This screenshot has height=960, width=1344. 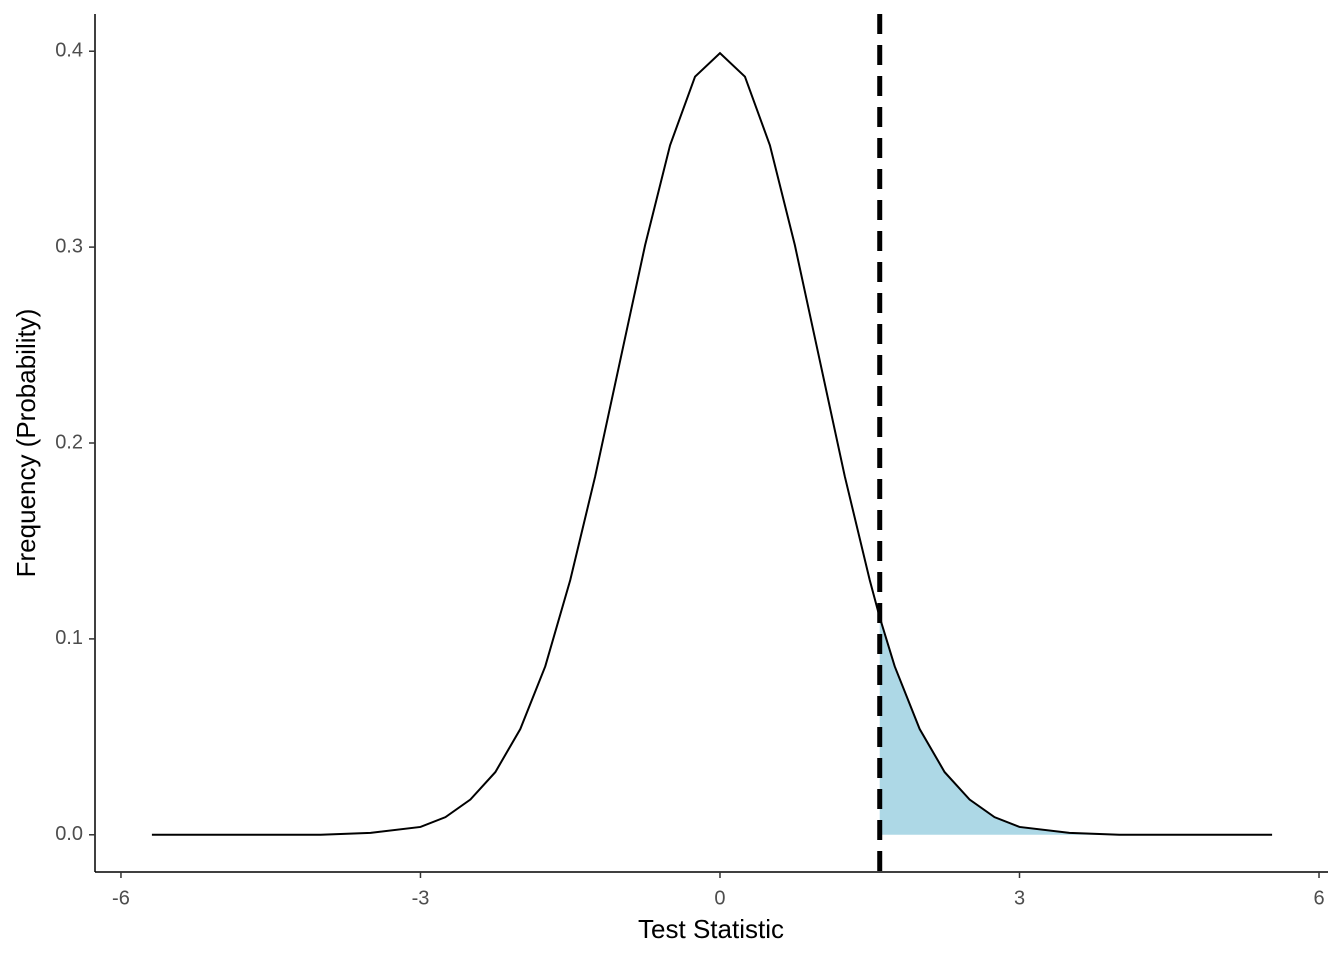 I want to click on y-tick-label: 0.1, so click(x=69, y=638).